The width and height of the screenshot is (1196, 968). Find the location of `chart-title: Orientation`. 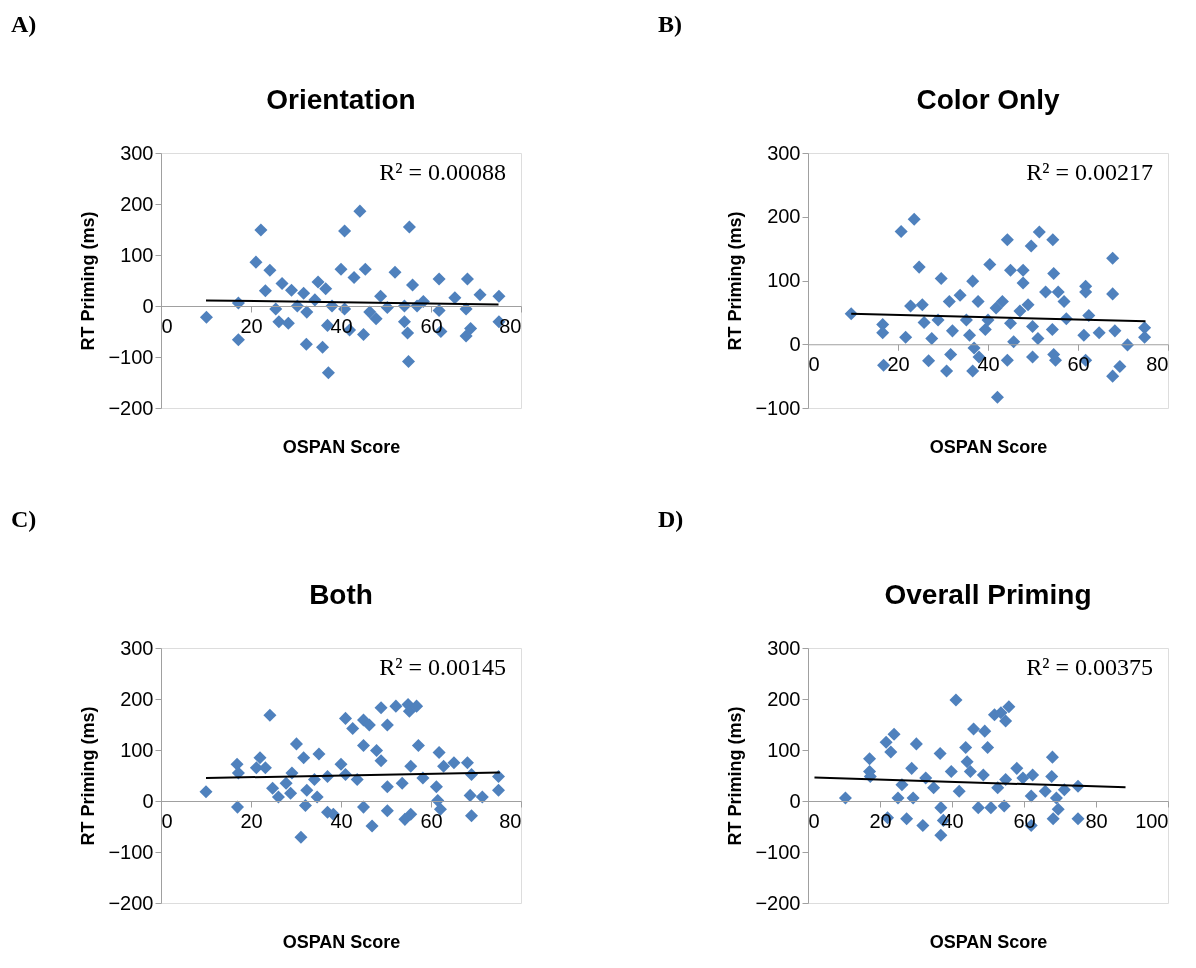

chart-title: Orientation is located at coordinates (341, 99).